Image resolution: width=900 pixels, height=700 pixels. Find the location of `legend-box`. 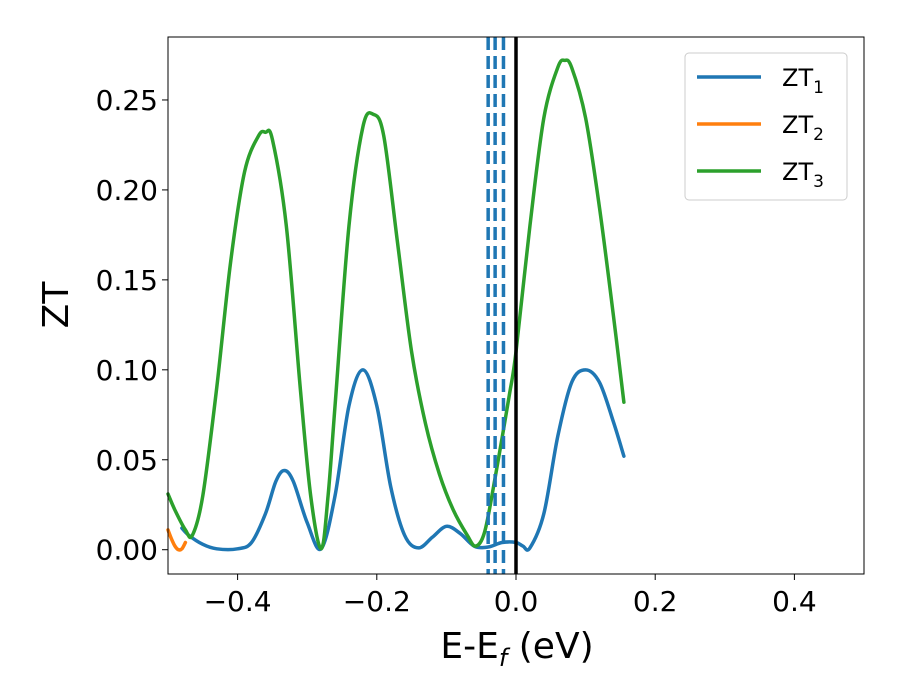

legend-box is located at coordinates (766, 126).